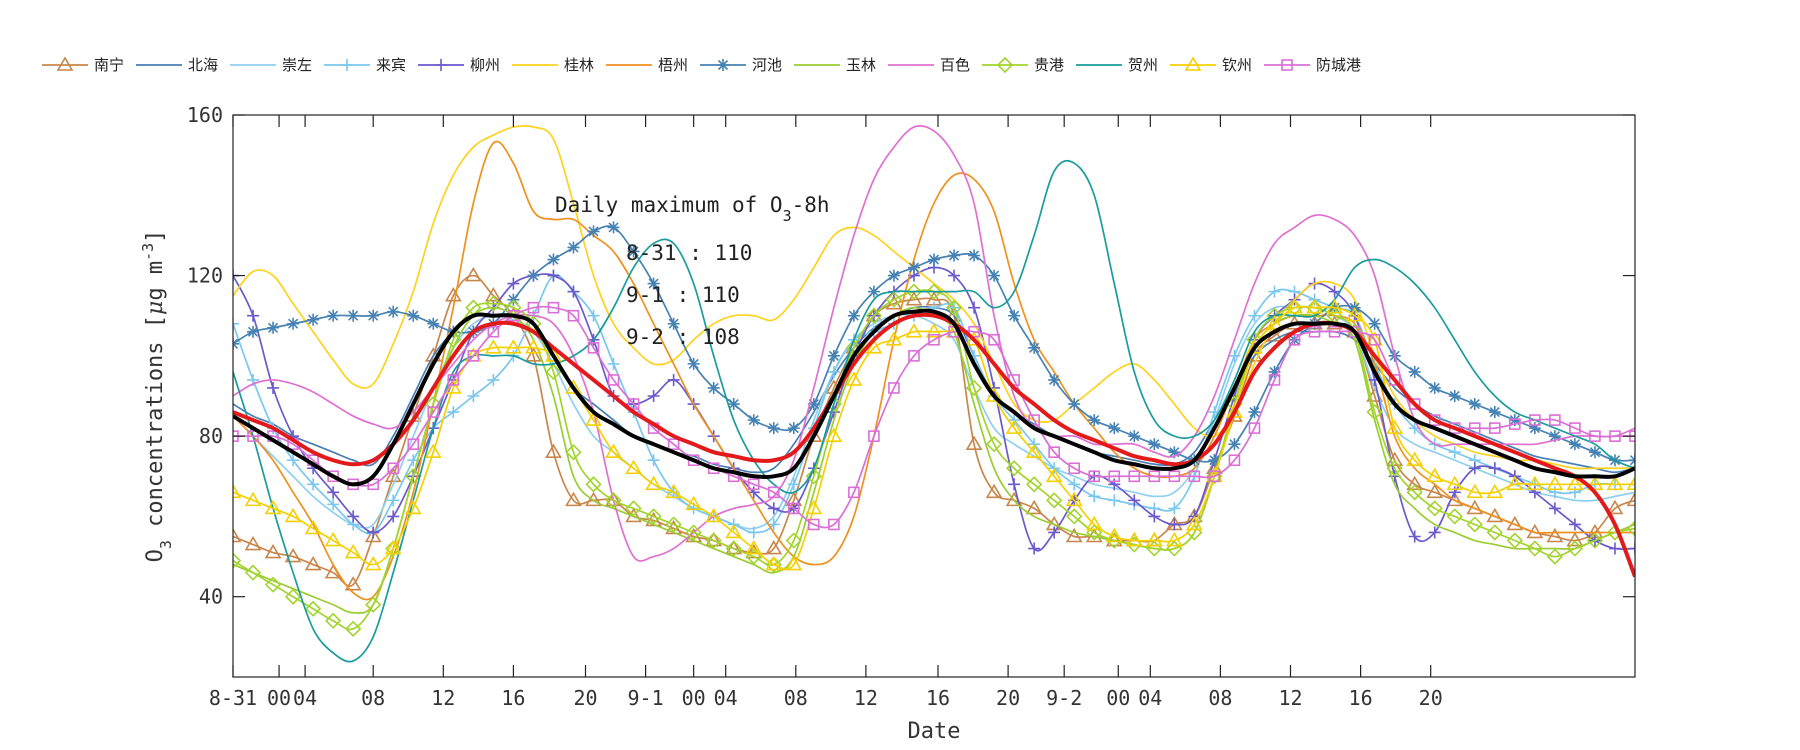  What do you see at coordinates (579, 65) in the screenshot?
I see `legend-label: 桂林` at bounding box center [579, 65].